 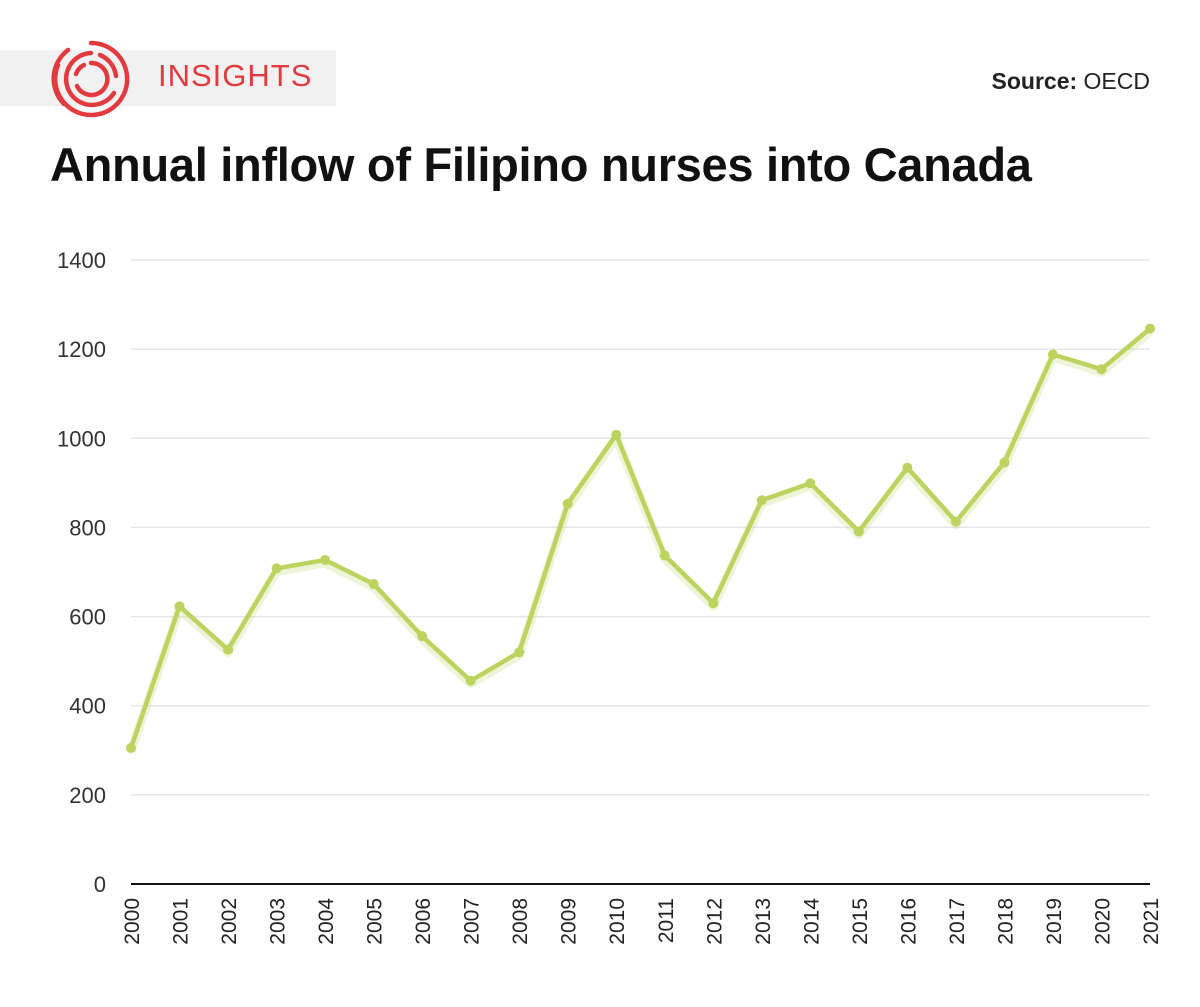 I want to click on x-tick-label: 2007, so click(x=472, y=921).